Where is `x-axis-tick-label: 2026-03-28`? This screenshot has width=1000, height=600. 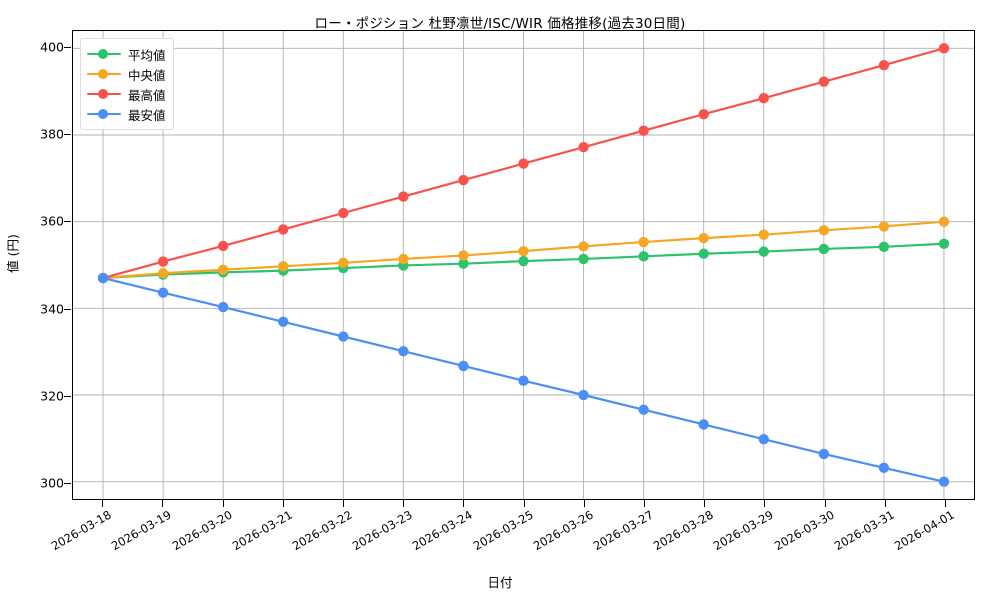
x-axis-tick-label: 2026-03-28 is located at coordinates (683, 530).